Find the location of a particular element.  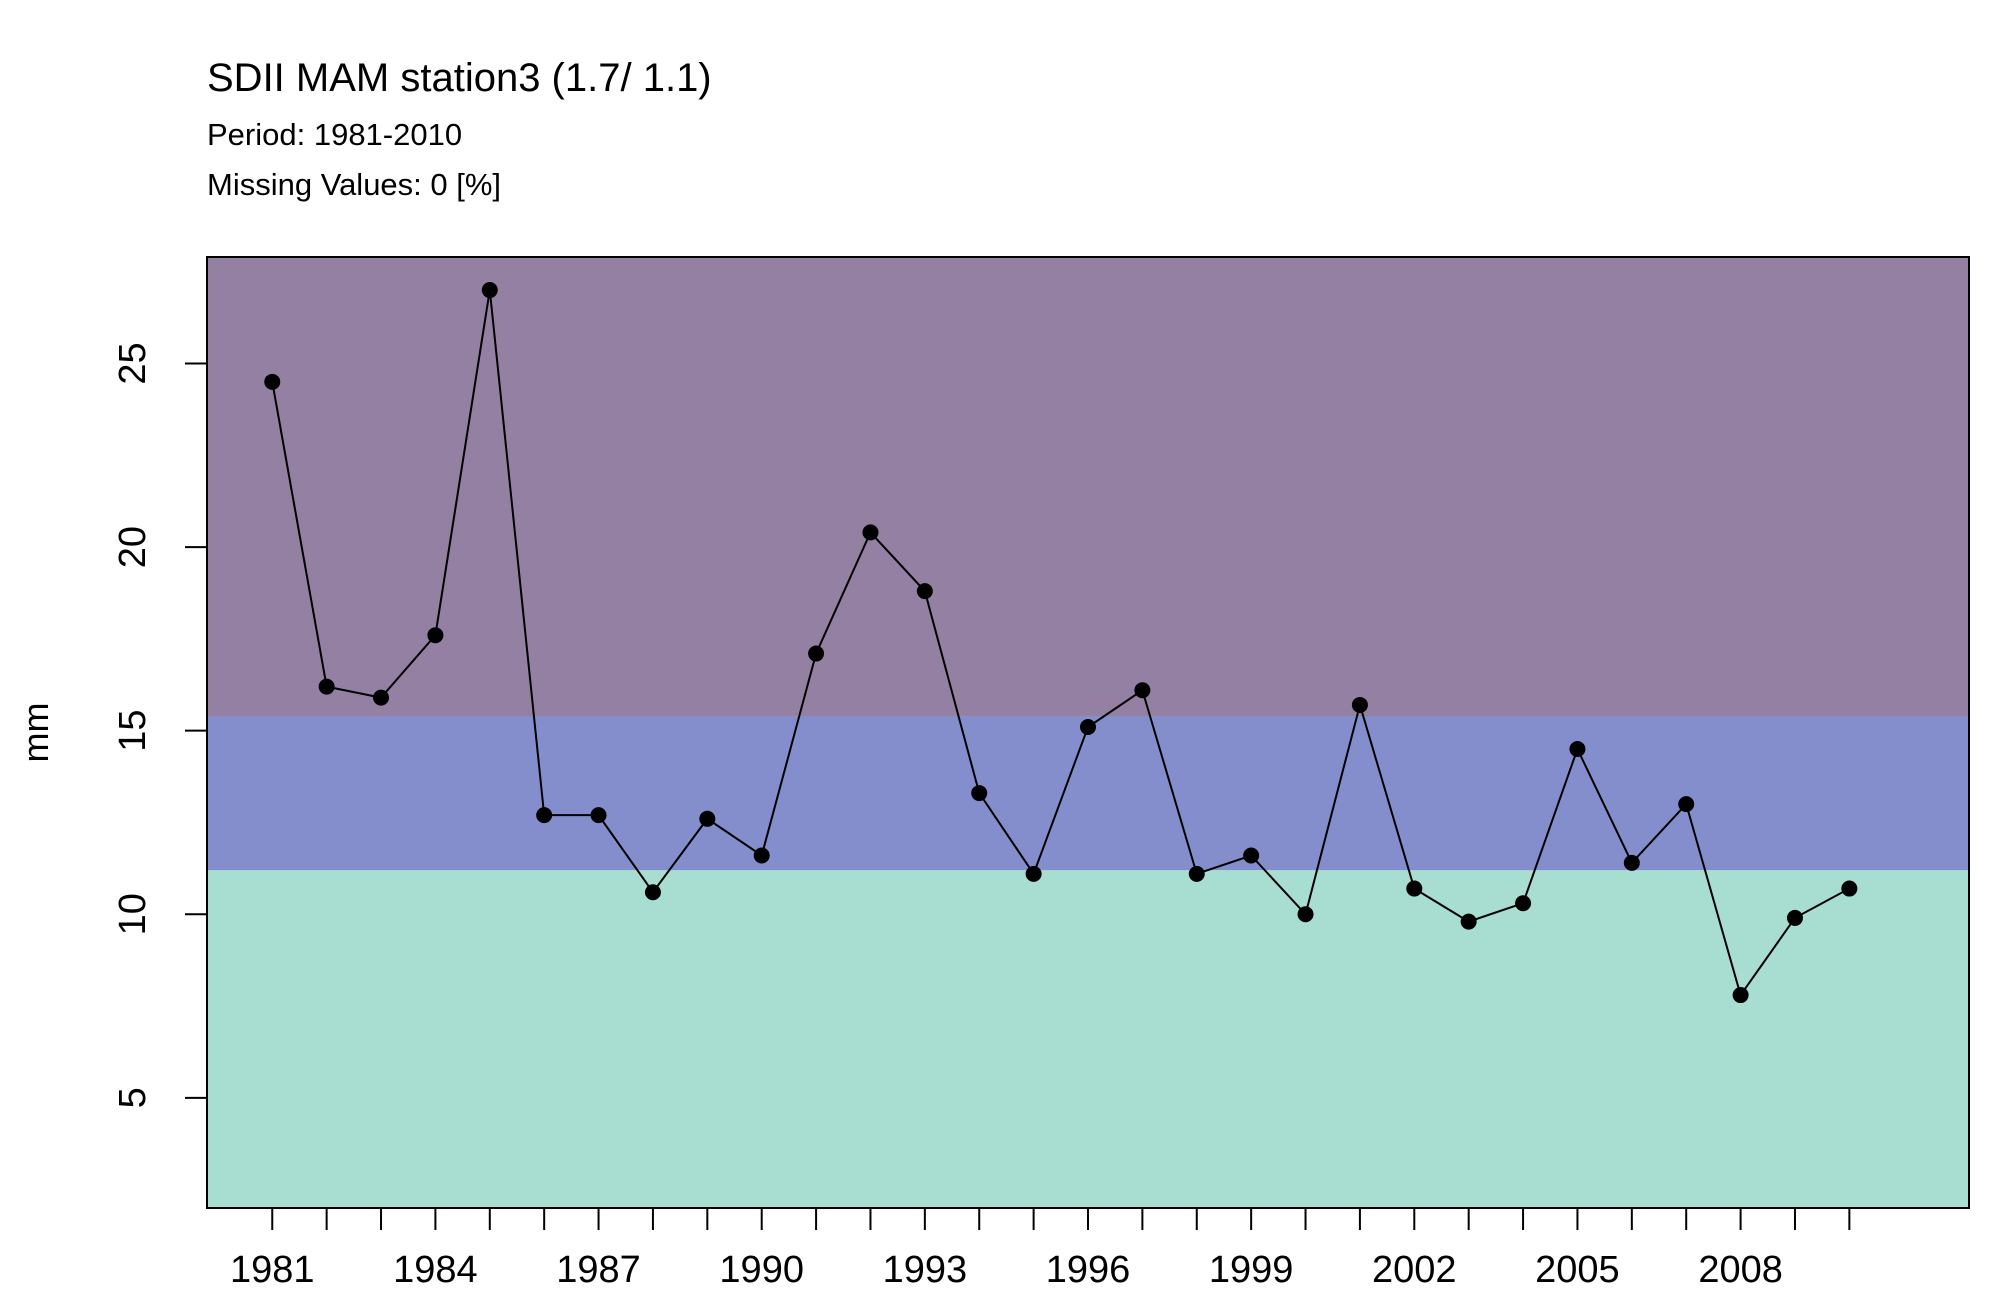

x-tick-label: 1990 is located at coordinates (761, 1270).